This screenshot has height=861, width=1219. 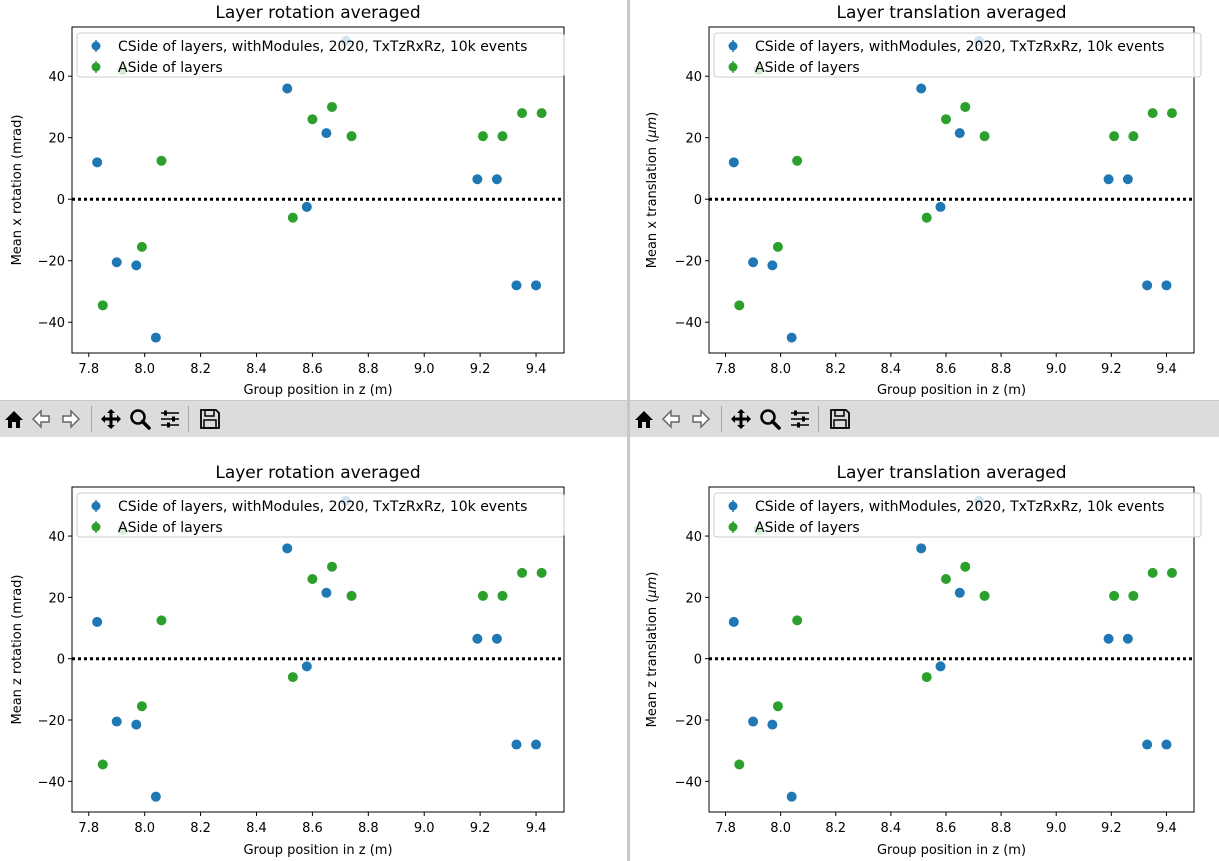 What do you see at coordinates (96, 527) in the screenshot?
I see `legend-marker` at bounding box center [96, 527].